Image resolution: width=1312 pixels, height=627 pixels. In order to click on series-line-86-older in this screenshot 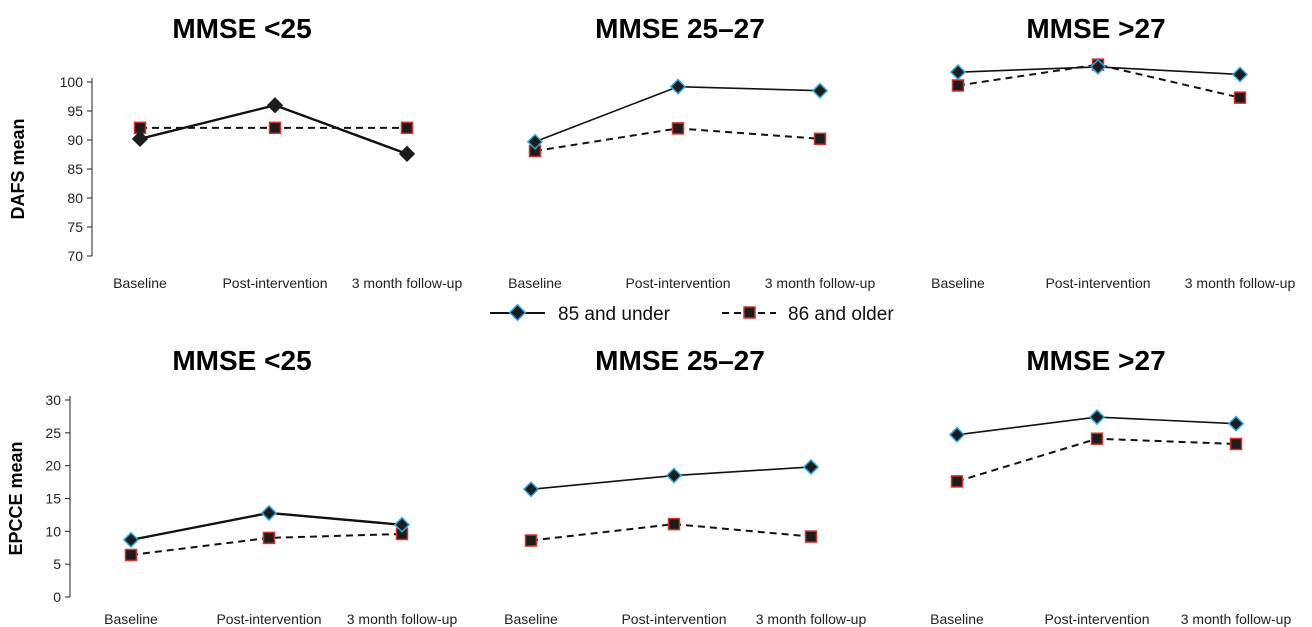, I will do `click(1096, 460)`.